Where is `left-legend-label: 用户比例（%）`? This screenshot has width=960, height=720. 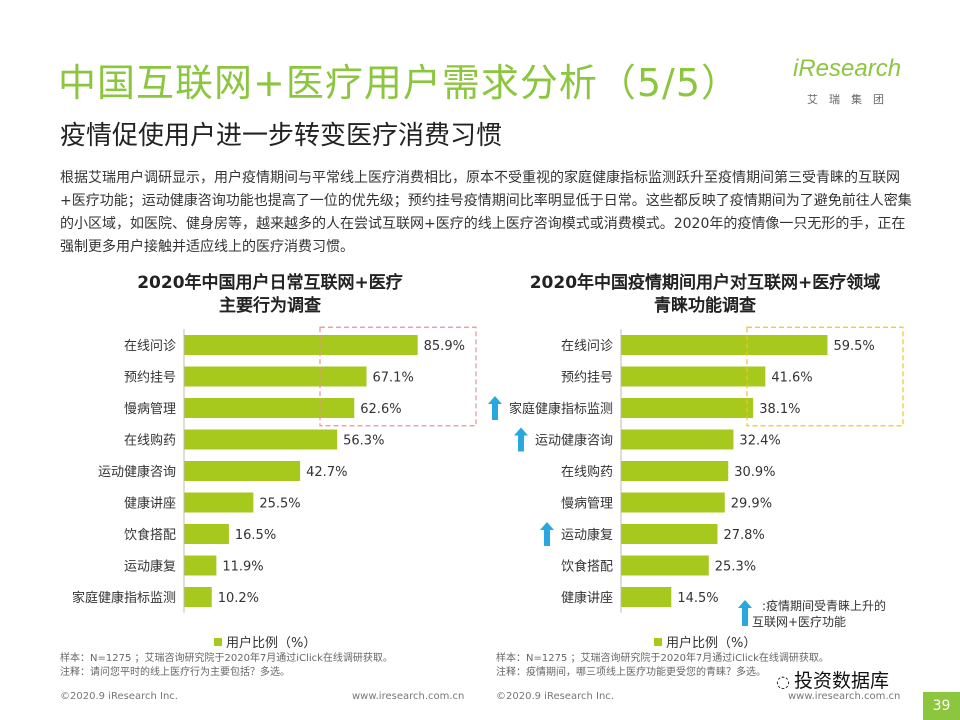
left-legend-label: 用户比例（%） is located at coordinates (271, 643).